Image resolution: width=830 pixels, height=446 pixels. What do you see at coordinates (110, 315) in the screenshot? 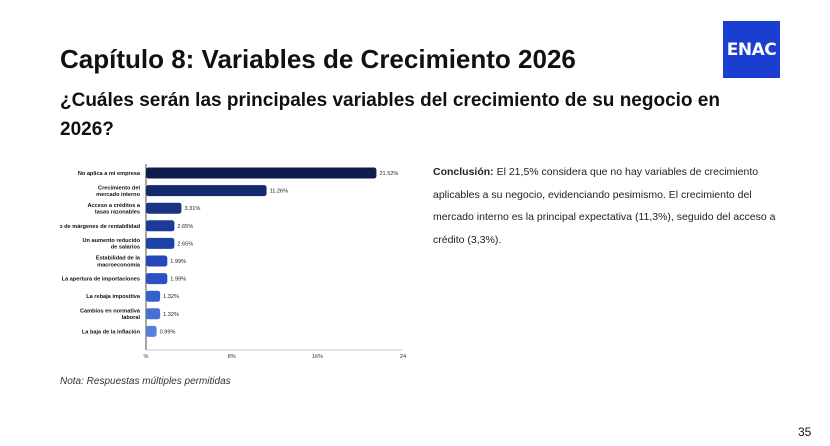
I see `category-label: Cambios en normativa laboral` at bounding box center [110, 315].